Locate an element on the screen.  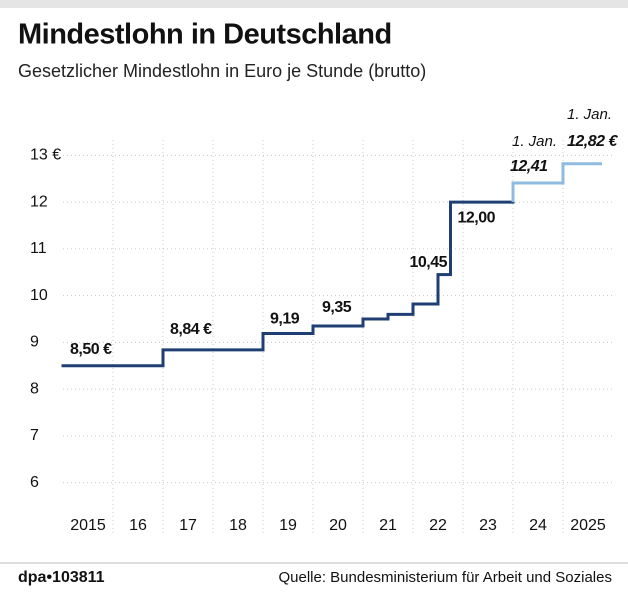
x-tick-label: 2025 is located at coordinates (588, 525).